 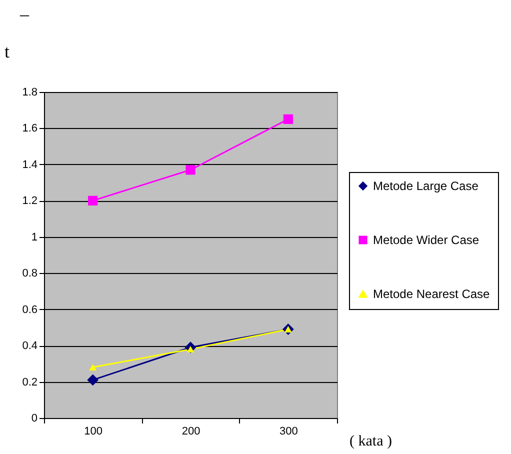 What do you see at coordinates (426, 240) in the screenshot?
I see `legend-label: Metode Wider Case` at bounding box center [426, 240].